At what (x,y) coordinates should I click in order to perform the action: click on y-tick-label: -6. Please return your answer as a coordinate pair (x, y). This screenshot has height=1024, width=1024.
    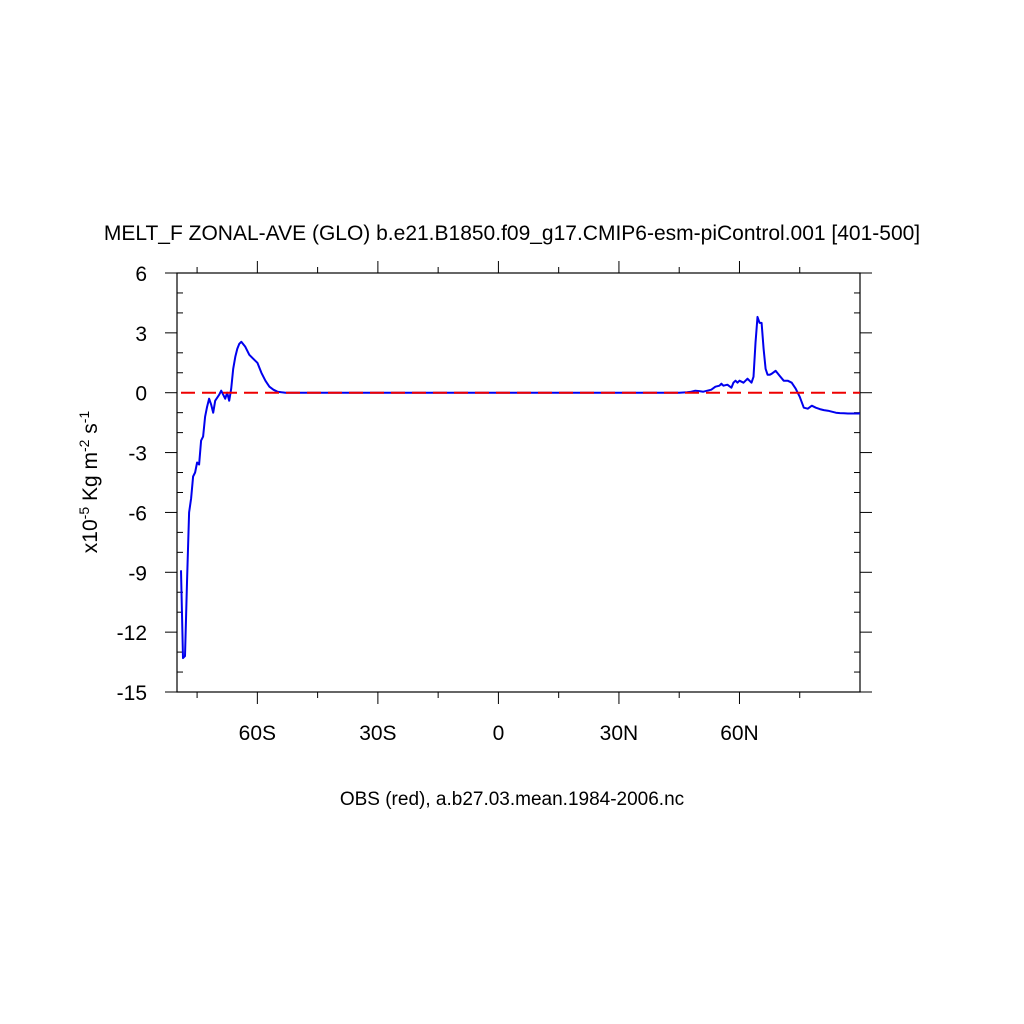
    Looking at the image, I should click on (137, 513).